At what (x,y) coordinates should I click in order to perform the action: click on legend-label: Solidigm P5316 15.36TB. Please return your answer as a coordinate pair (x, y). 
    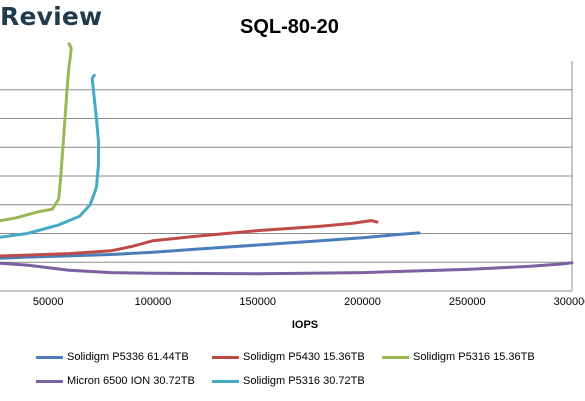
    Looking at the image, I should click on (474, 357).